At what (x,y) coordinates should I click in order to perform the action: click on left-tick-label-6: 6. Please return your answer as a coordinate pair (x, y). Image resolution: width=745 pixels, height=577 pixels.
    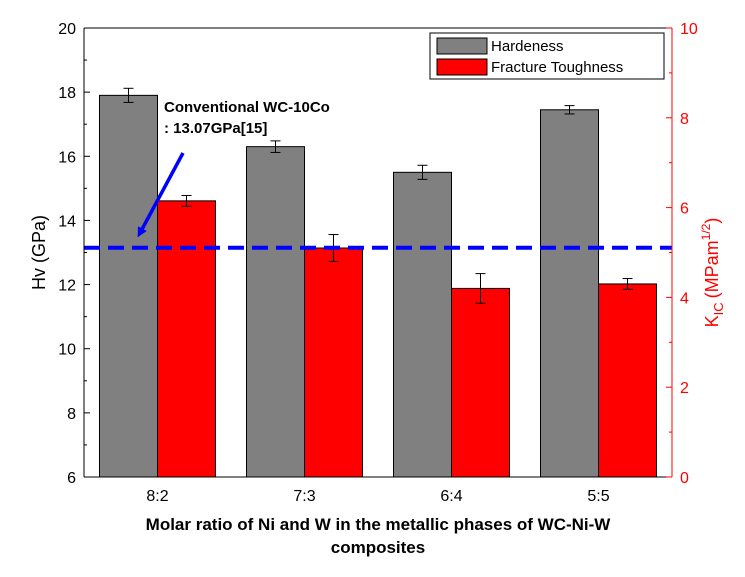
    Looking at the image, I should click on (71, 478).